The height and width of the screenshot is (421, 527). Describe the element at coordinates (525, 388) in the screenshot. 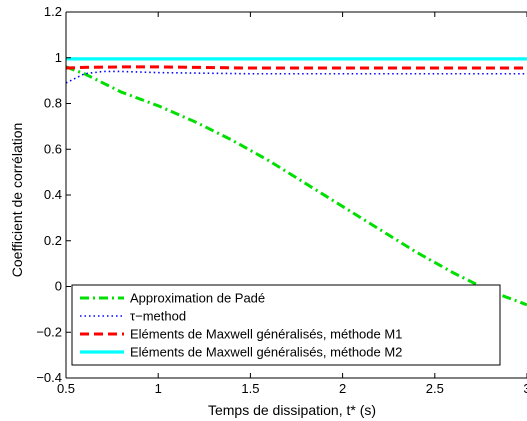

I see `x-tick-label: 3` at that location.